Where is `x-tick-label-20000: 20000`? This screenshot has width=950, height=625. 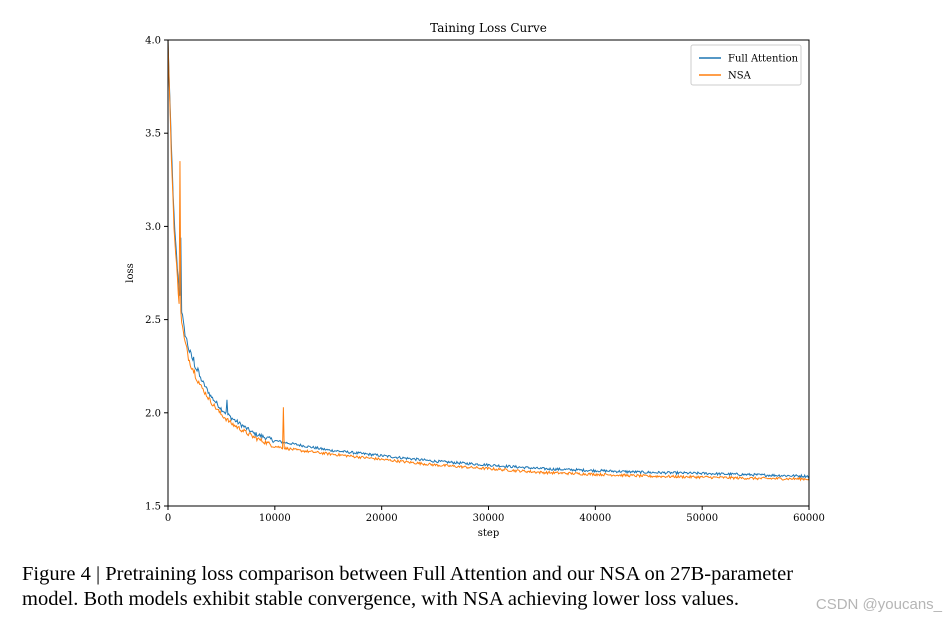
x-tick-label-20000: 20000 is located at coordinates (382, 518).